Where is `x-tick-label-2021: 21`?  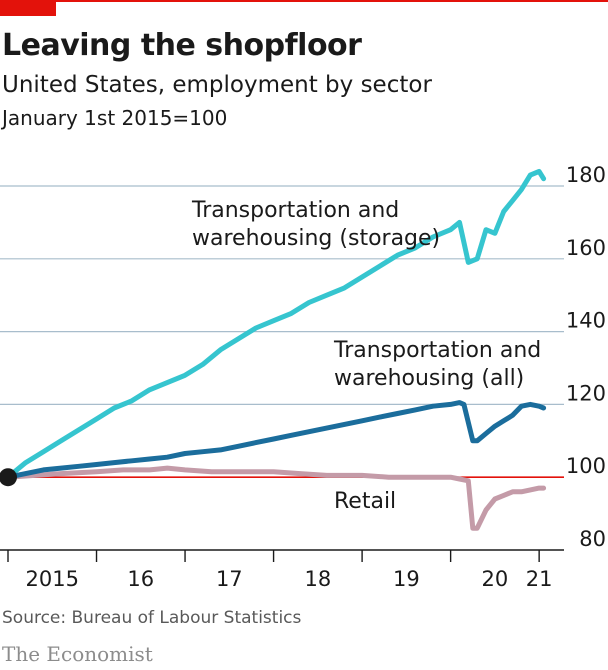
x-tick-label-2021: 21 is located at coordinates (539, 579).